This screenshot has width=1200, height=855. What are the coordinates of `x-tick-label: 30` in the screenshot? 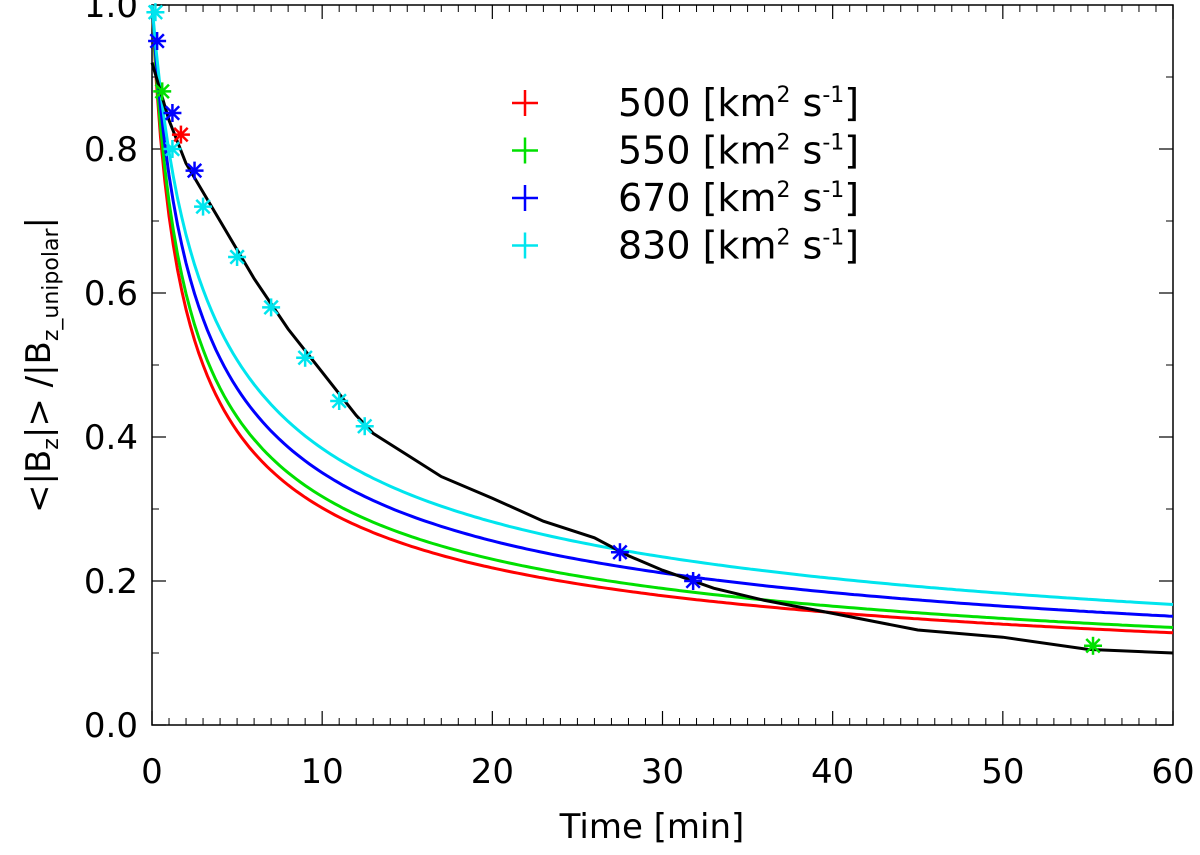 It's located at (662, 772).